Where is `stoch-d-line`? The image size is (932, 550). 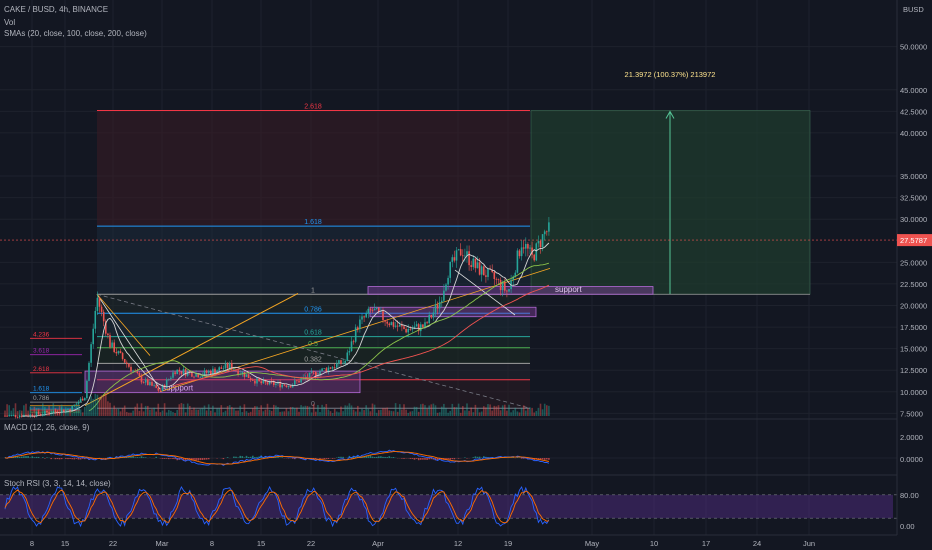
stoch-d-line is located at coordinates (277, 506).